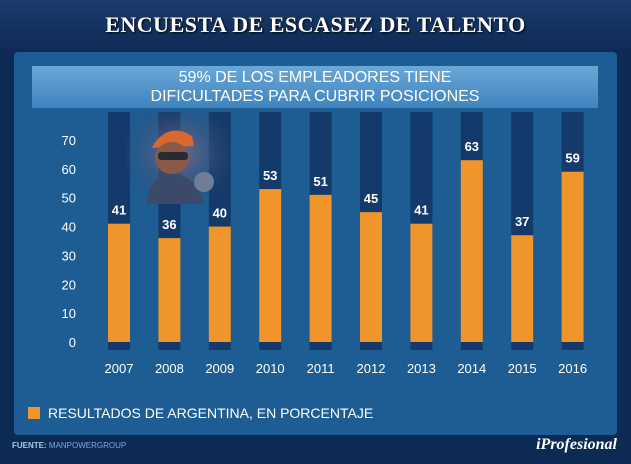 This screenshot has width=631, height=464. What do you see at coordinates (522, 221) in the screenshot?
I see `bar-value-label: 37` at bounding box center [522, 221].